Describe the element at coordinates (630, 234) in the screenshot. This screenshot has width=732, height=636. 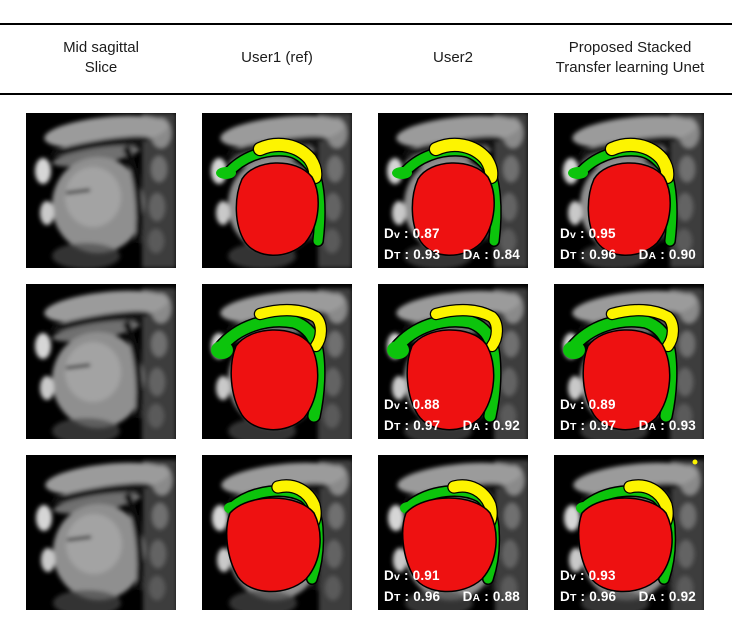
I see `metric-line-1: Dv : 0.95` at that location.